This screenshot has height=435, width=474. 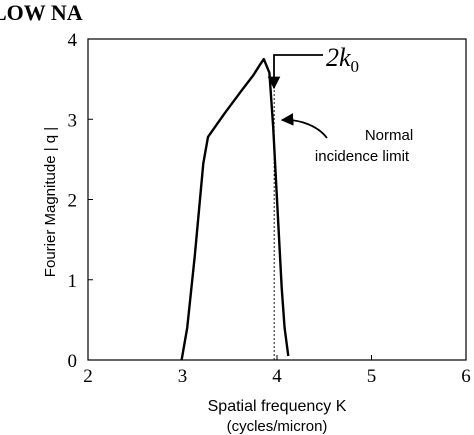 What do you see at coordinates (372, 376) in the screenshot?
I see `x-tick-label: 5` at bounding box center [372, 376].